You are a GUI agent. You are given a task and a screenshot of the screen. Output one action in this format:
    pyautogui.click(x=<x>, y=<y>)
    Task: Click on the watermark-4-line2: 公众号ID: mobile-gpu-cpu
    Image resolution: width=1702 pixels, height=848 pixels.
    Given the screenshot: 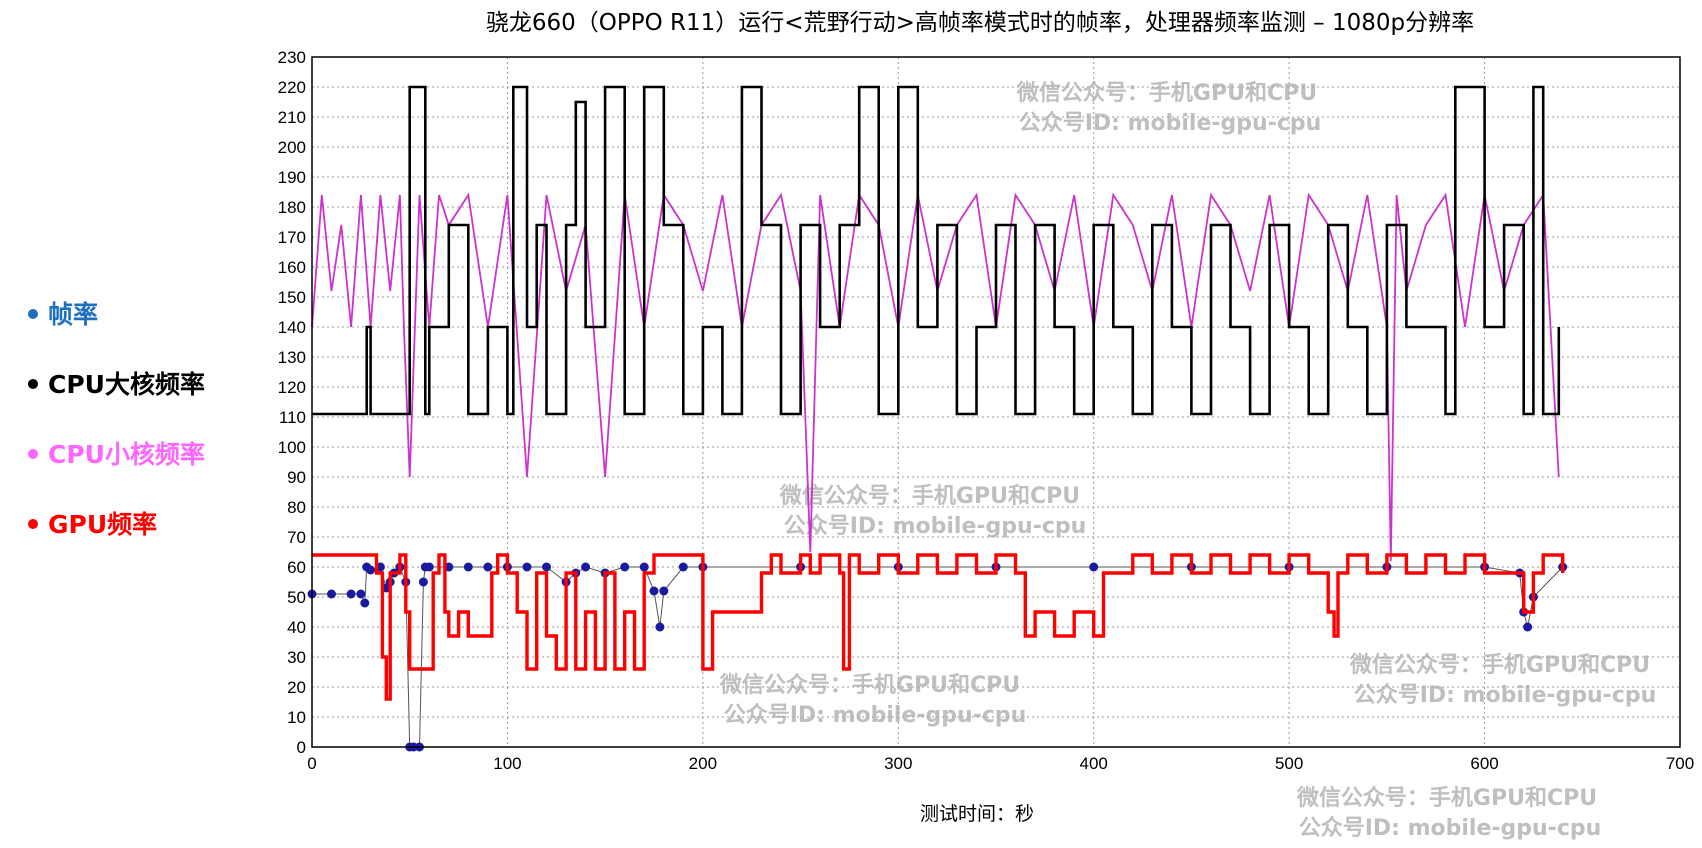 What is the action you would take?
    pyautogui.click(x=1505, y=695)
    